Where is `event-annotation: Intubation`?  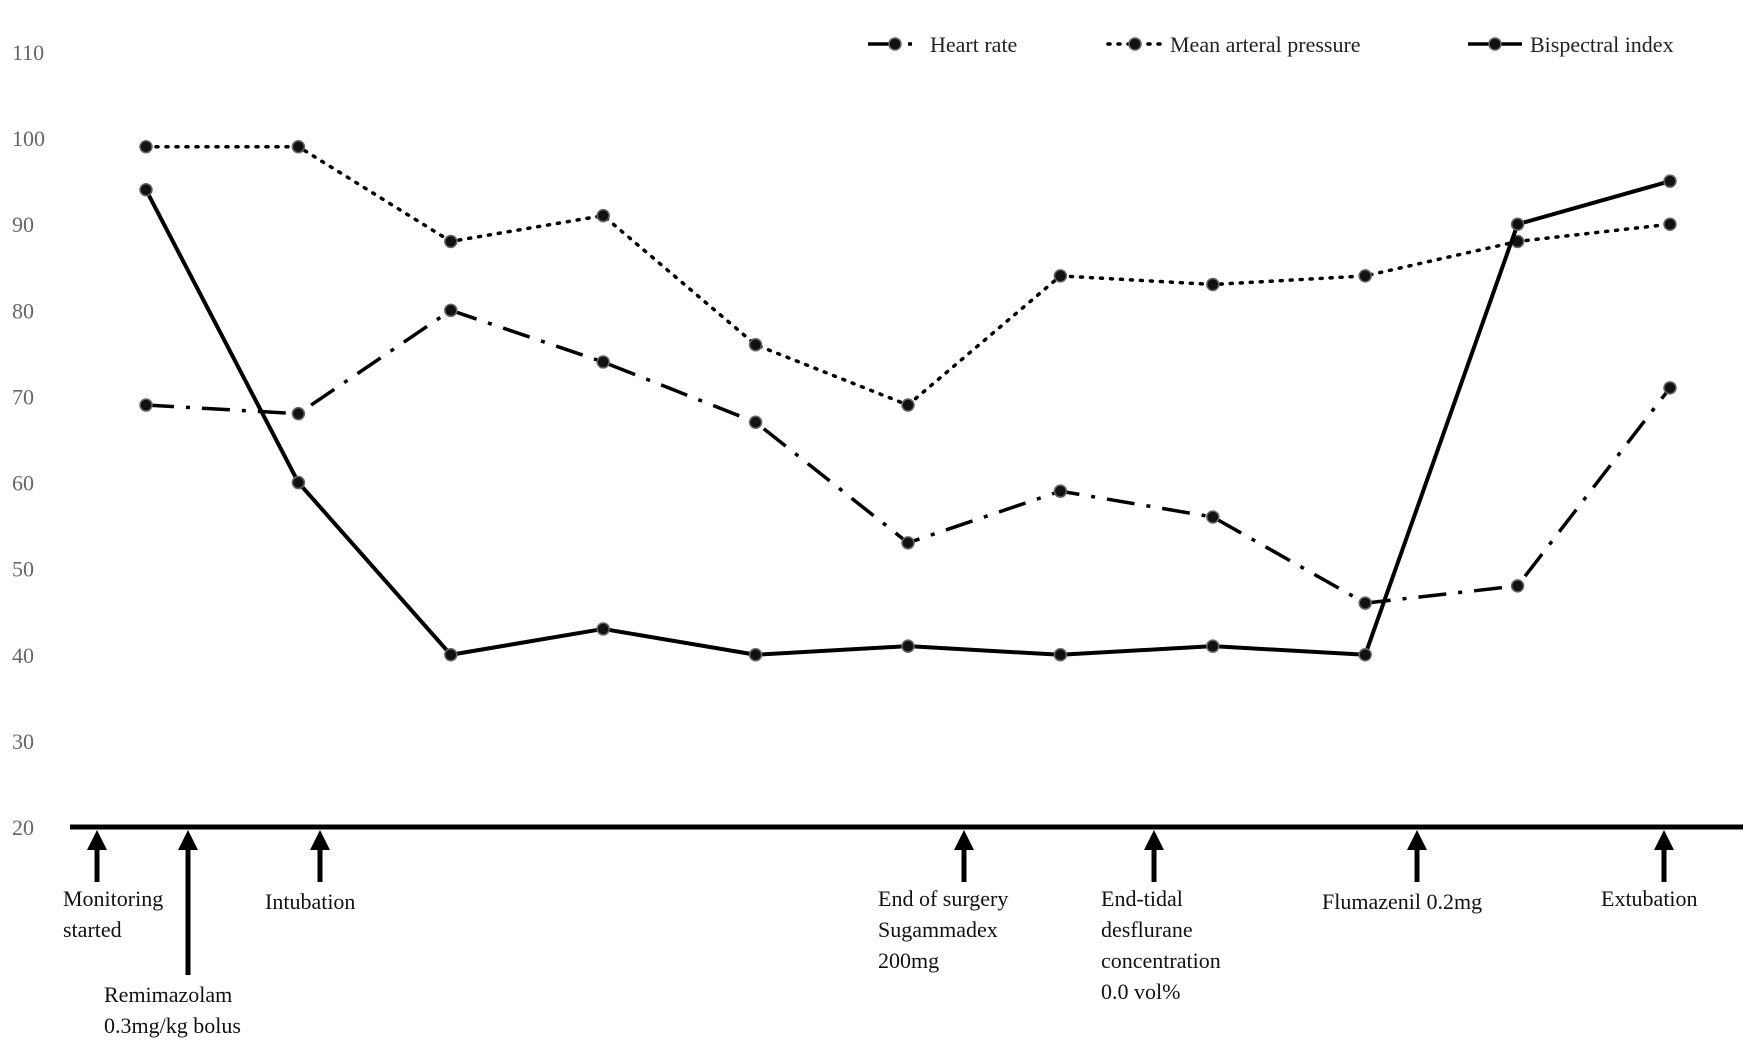 event-annotation: Intubation is located at coordinates (310, 872).